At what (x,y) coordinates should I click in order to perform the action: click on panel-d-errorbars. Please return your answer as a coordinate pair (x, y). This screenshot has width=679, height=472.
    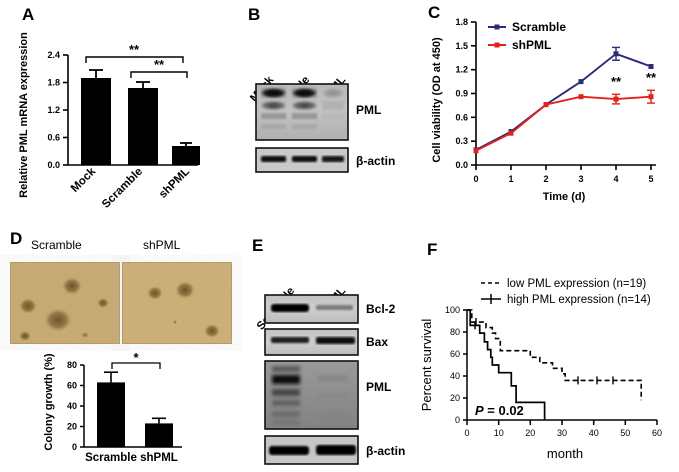
    Looking at the image, I should click on (135, 397).